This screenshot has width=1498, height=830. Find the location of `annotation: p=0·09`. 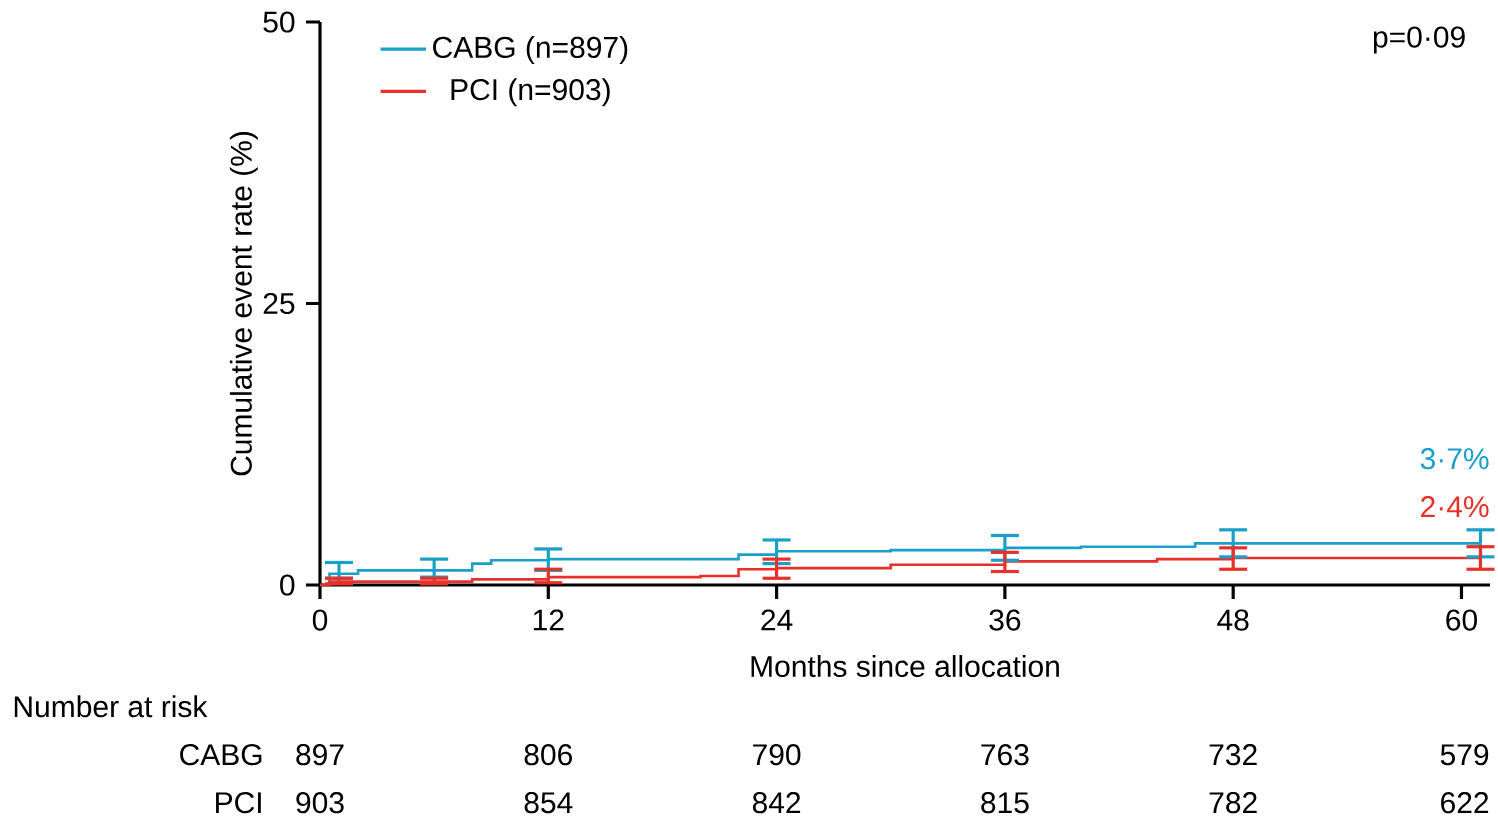

annotation: p=0·09 is located at coordinates (1419, 40).